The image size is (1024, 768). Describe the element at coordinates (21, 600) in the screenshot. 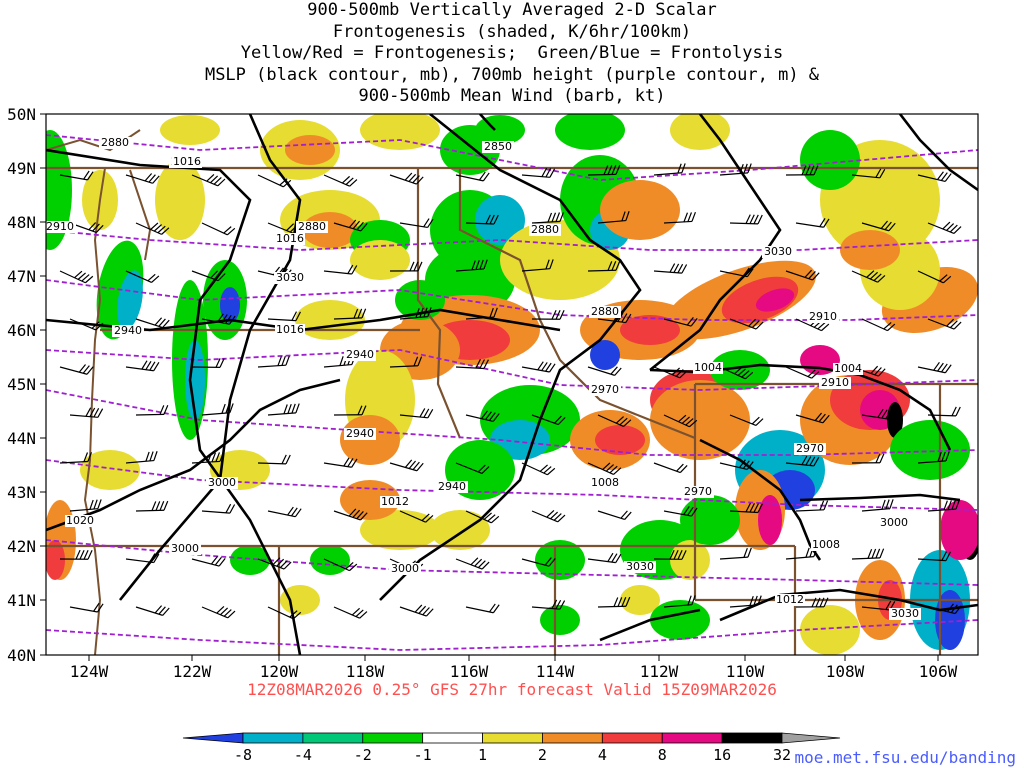

I see `lat-label: 41N` at that location.